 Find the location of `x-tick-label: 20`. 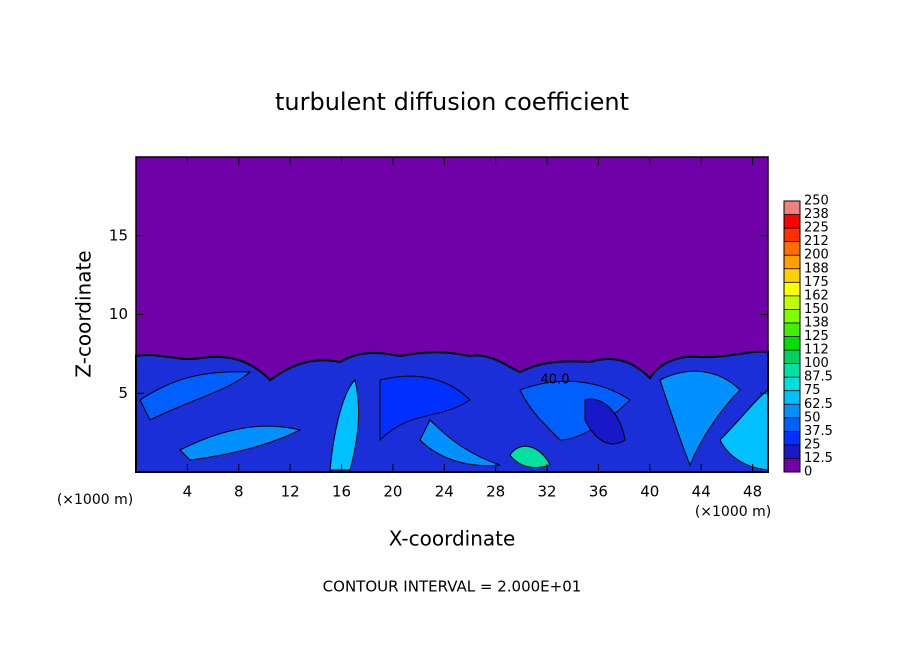

x-tick-label: 20 is located at coordinates (392, 492).